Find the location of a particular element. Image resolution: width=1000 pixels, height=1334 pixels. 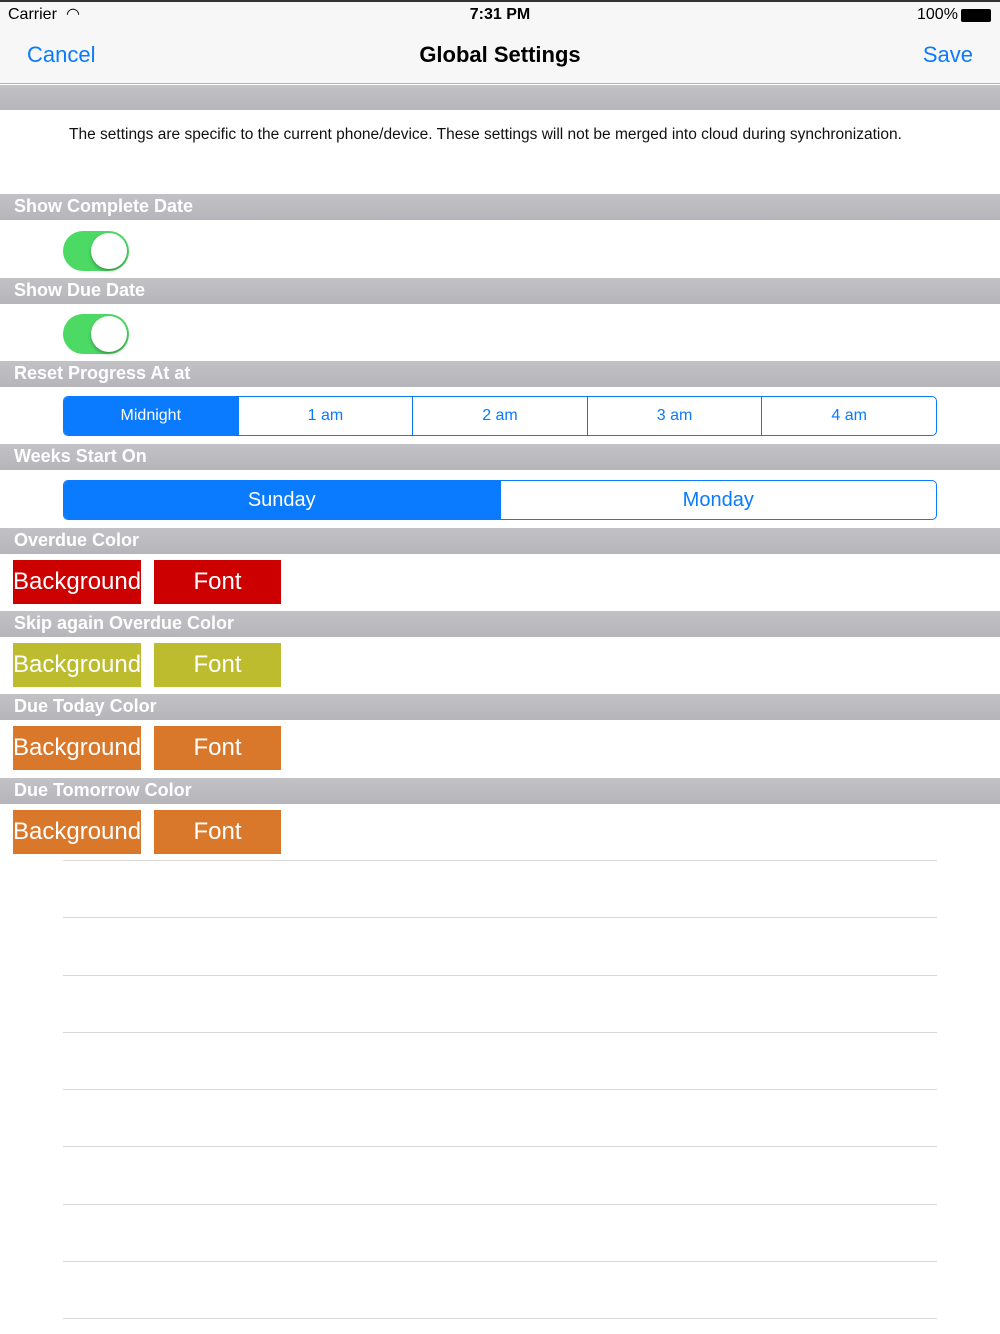

section-header: Reset Progress At at is located at coordinates (500, 374).